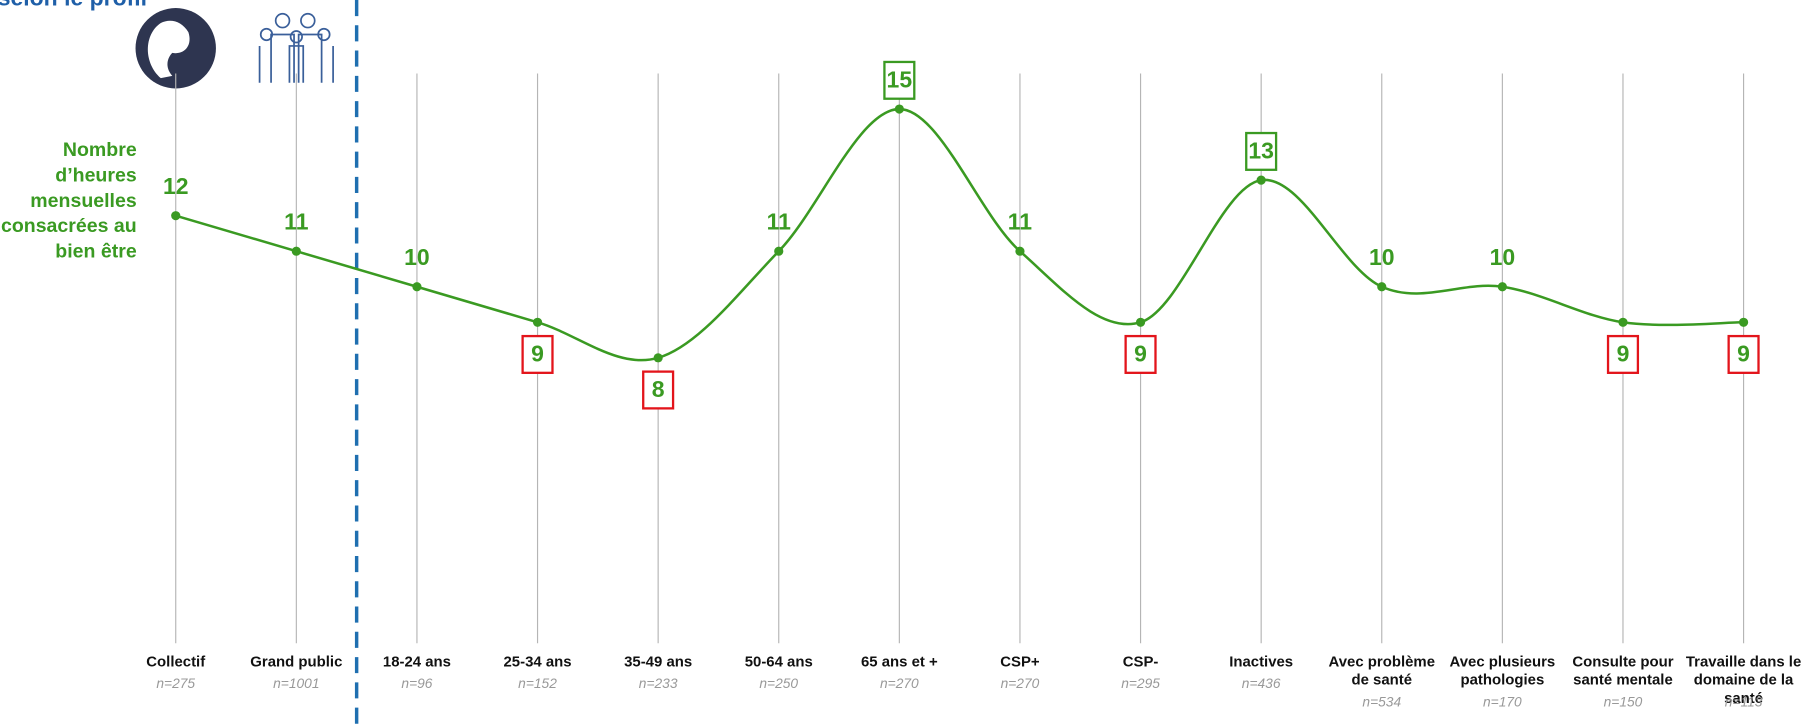 The image size is (1801, 726). What do you see at coordinates (296, 47) in the screenshot?
I see `family-icon` at bounding box center [296, 47].